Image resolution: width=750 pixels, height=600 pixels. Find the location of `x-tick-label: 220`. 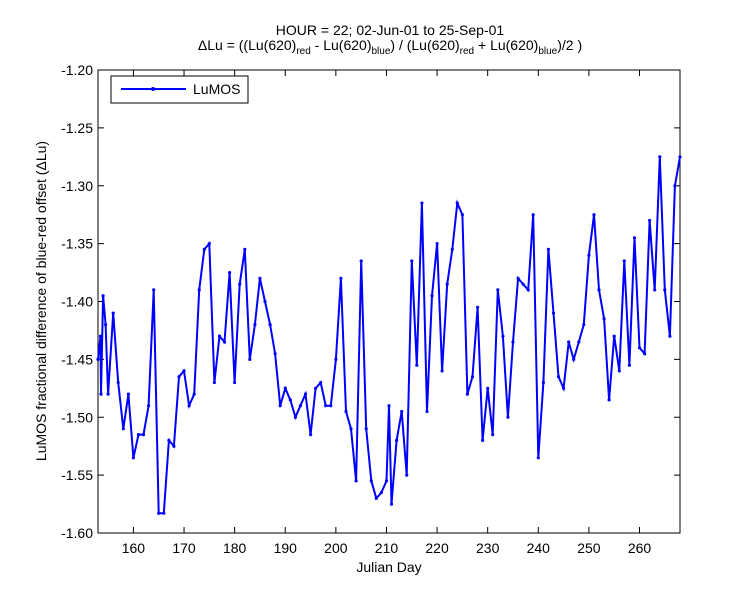

x-tick-label: 220 is located at coordinates (437, 548).